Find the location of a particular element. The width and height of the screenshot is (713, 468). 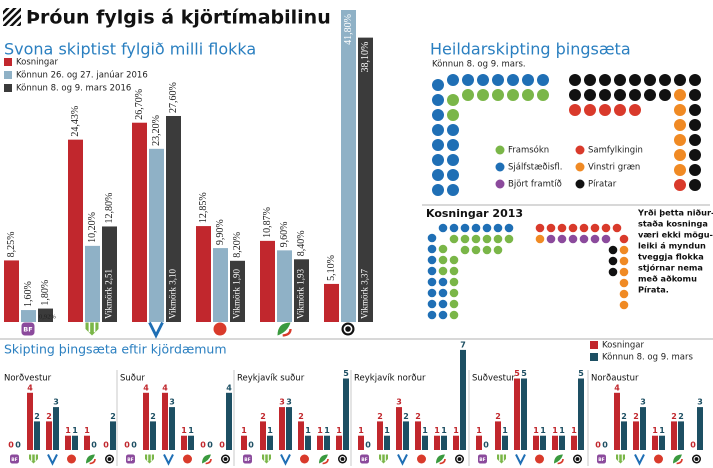

annotation: 0,92% is located at coordinates (47, 316).